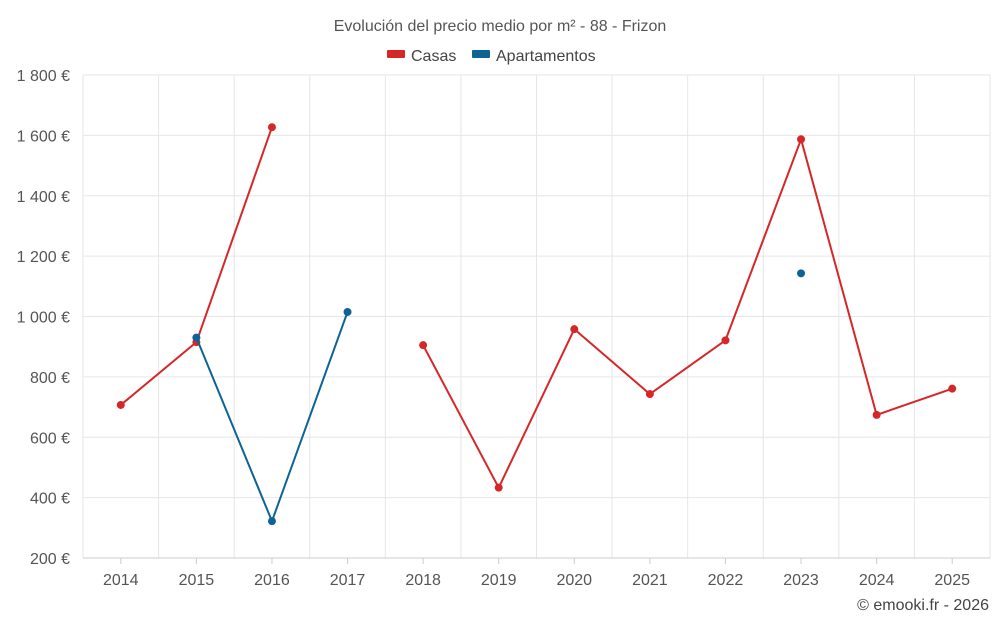 The width and height of the screenshot is (1000, 625). I want to click on legend-item-apartamentos: Apartamentos, so click(534, 56).